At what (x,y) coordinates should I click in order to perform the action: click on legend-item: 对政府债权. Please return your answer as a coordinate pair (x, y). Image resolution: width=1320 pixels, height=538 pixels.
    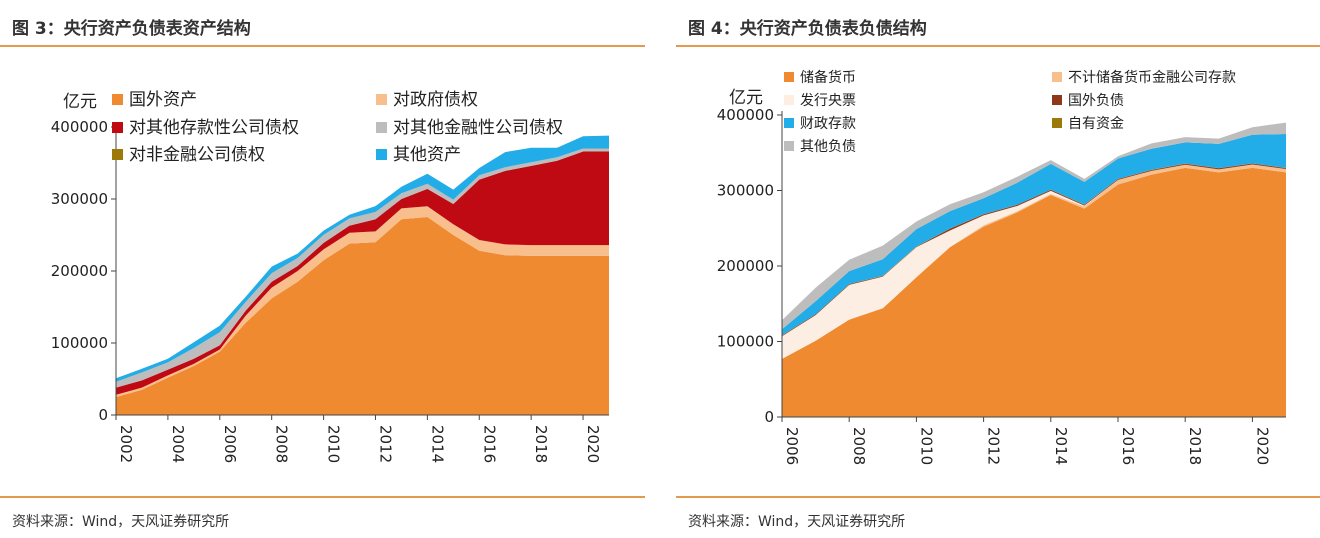
    Looking at the image, I should click on (427, 100).